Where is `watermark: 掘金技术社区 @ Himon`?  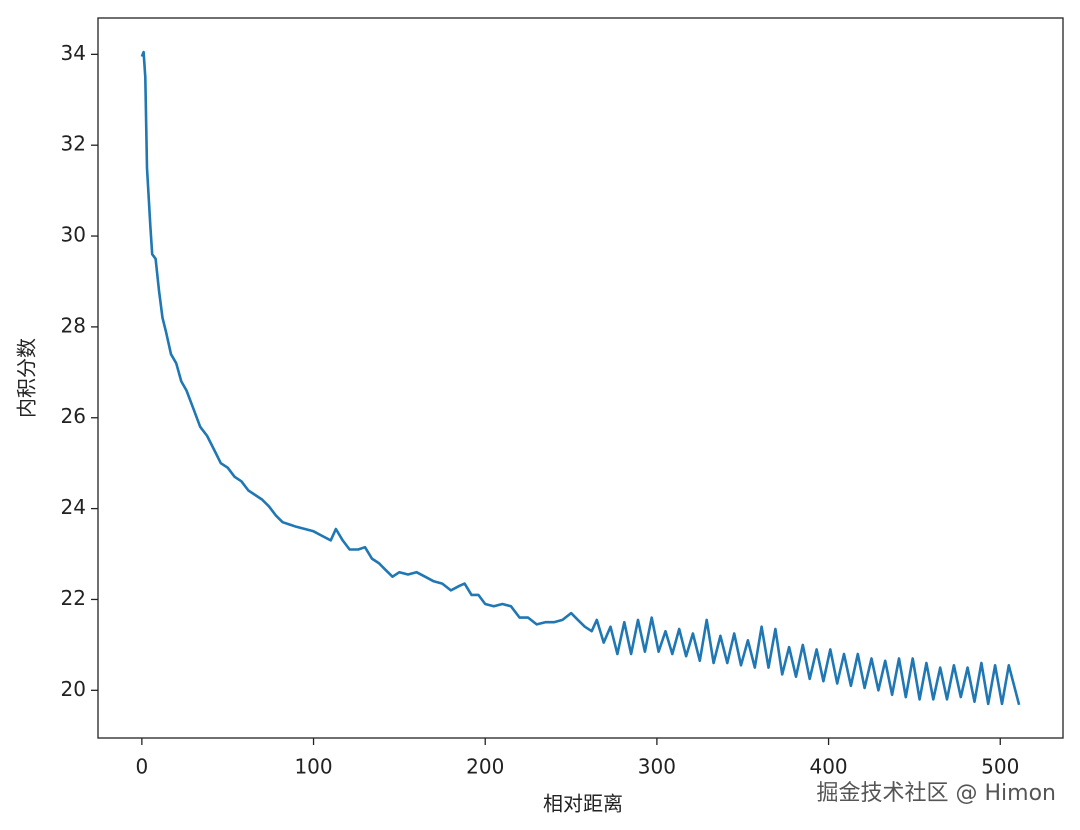
watermark: 掘金技术社区 @ Himon is located at coordinates (936, 793).